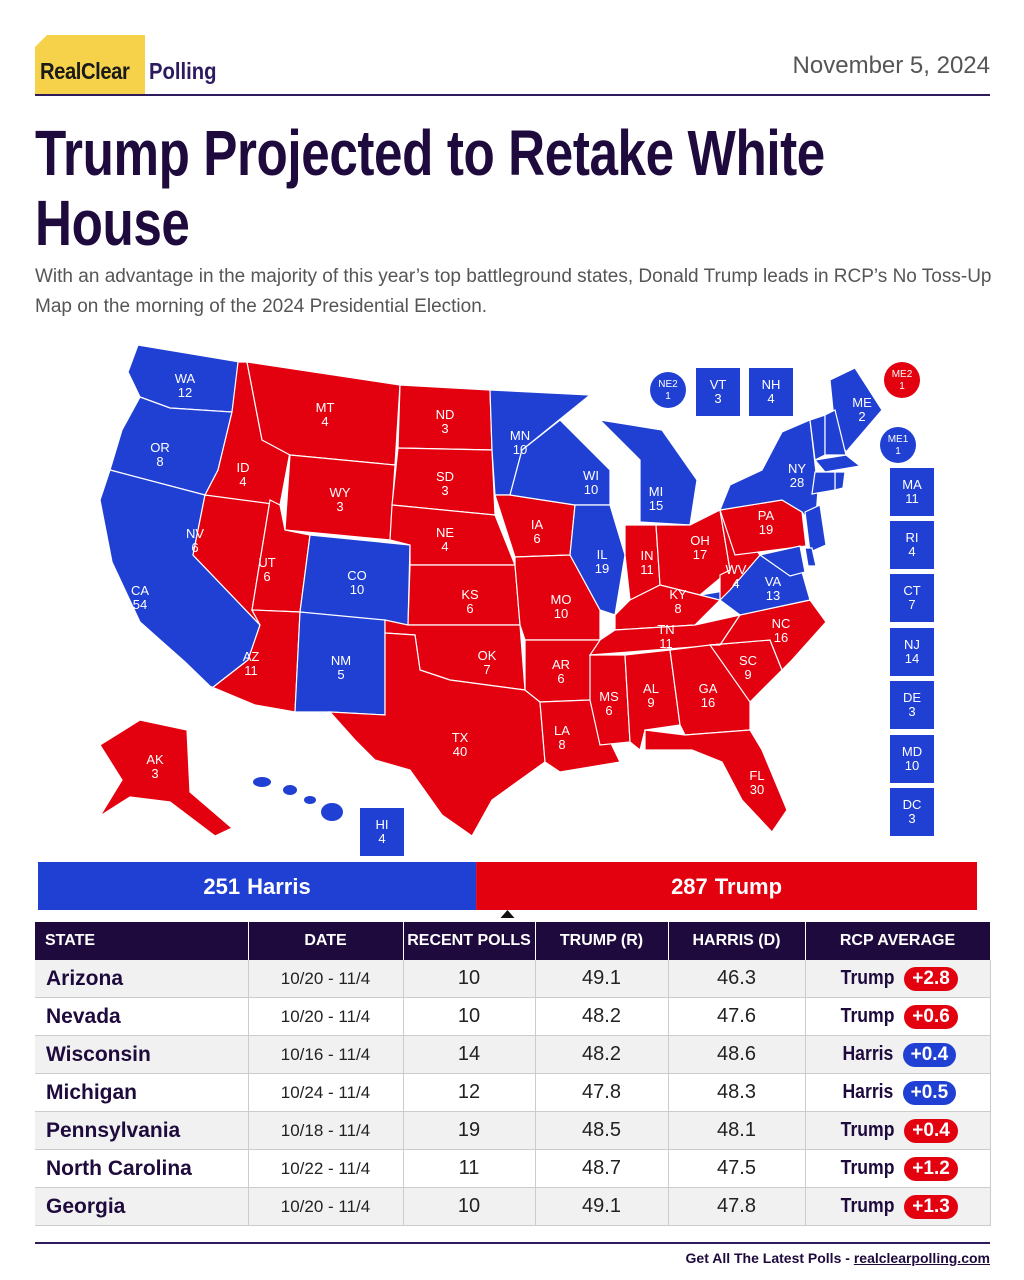 The height and width of the screenshot is (1280, 1024). Describe the element at coordinates (142, 1054) in the screenshot. I see `state-cell: Wisconsin` at that location.